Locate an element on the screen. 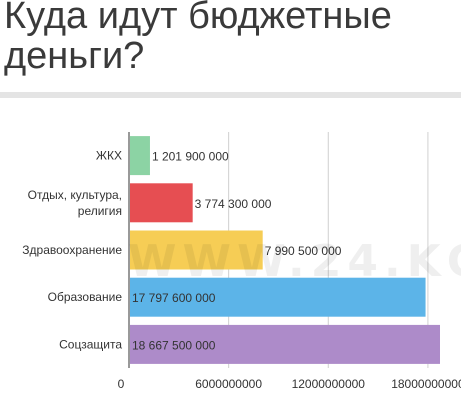 The width and height of the screenshot is (461, 415). category-label: Соцзащита is located at coordinates (90, 344).